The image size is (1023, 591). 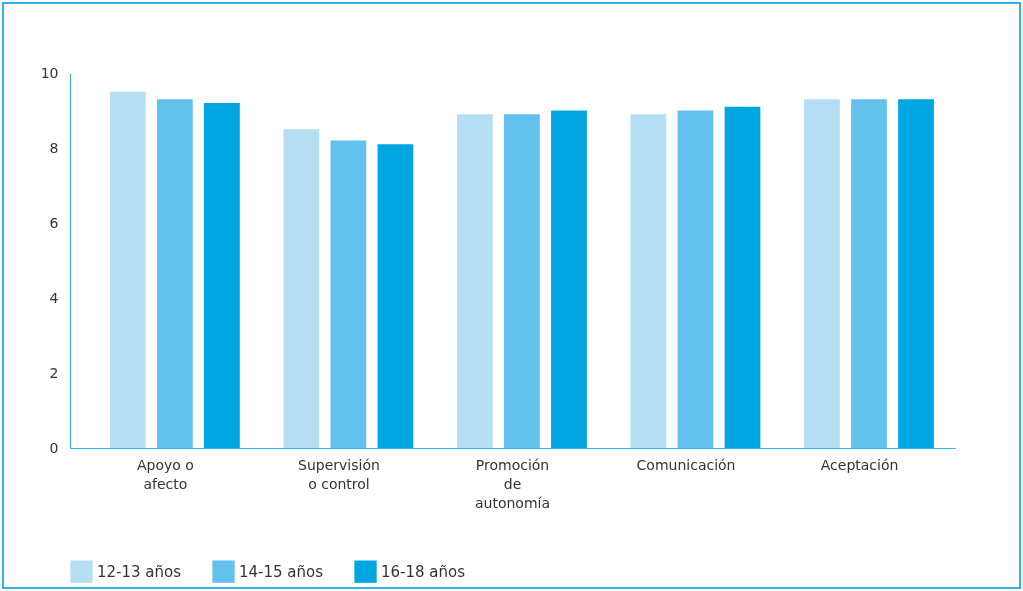 What do you see at coordinates (54, 447) in the screenshot?
I see `y-tick-label: 0` at bounding box center [54, 447].